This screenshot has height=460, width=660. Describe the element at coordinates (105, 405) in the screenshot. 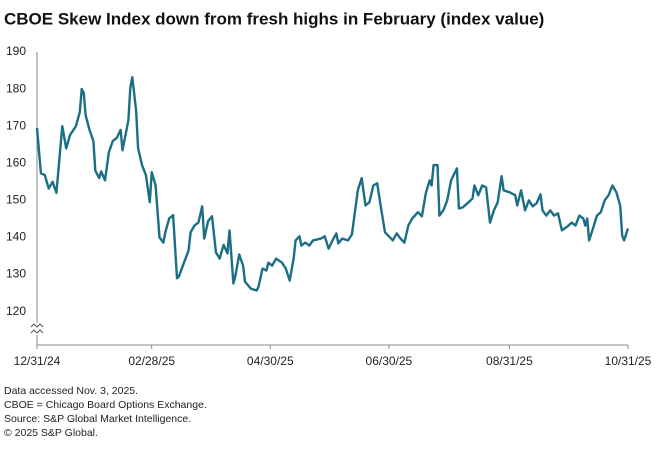

I see `footnote: CBOE = Chicago Board Options Exchange.` at that location.